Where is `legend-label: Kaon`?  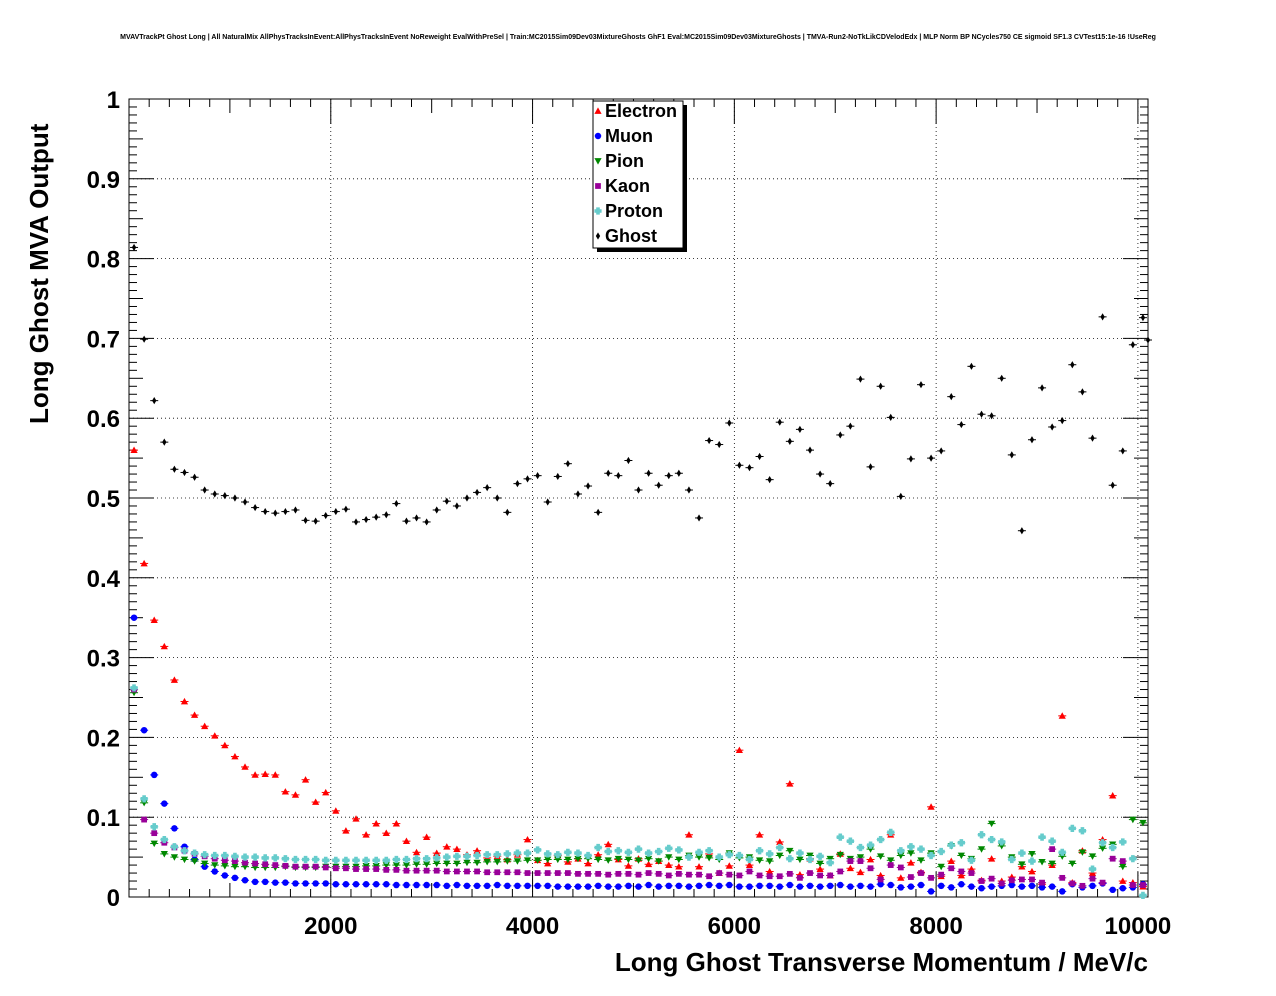 legend-label: Kaon is located at coordinates (627, 186).